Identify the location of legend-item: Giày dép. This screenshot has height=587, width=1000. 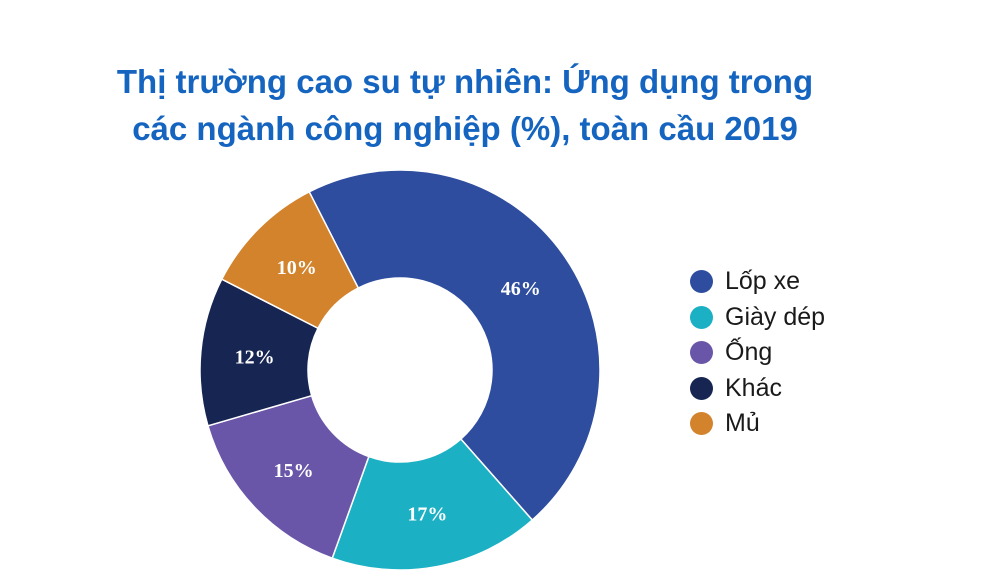
(757, 318).